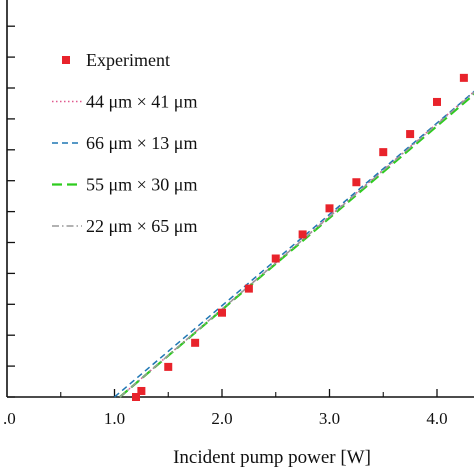  What do you see at coordinates (221, 418) in the screenshot?
I see `x-tick-label: 2.0` at bounding box center [221, 418].